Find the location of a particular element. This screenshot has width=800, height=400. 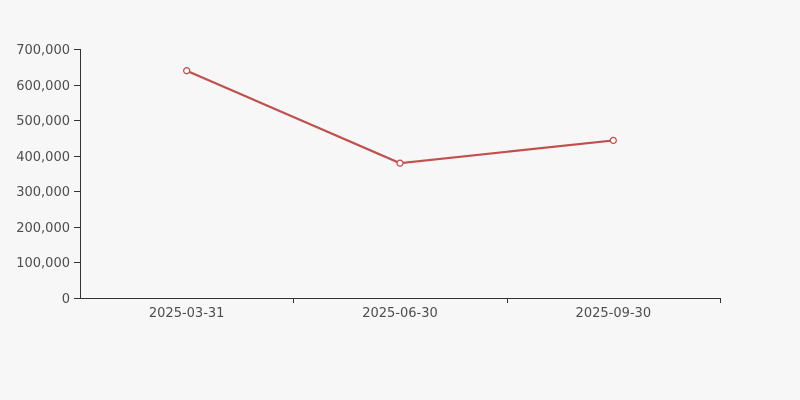

y-axis-tick-label: 500,000 is located at coordinates (43, 121).